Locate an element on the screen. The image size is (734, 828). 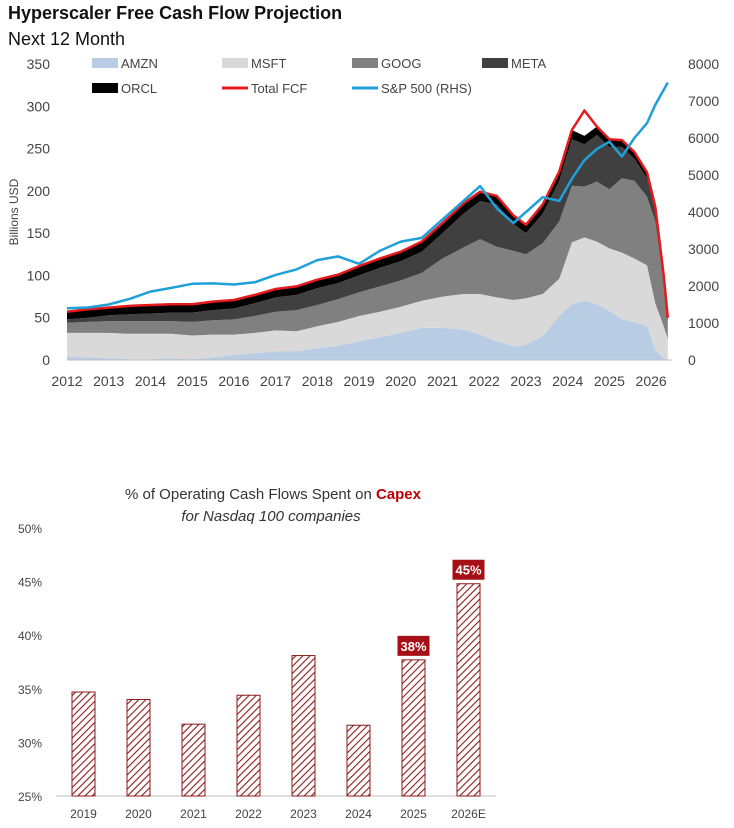
bar-2020 is located at coordinates (138, 748).